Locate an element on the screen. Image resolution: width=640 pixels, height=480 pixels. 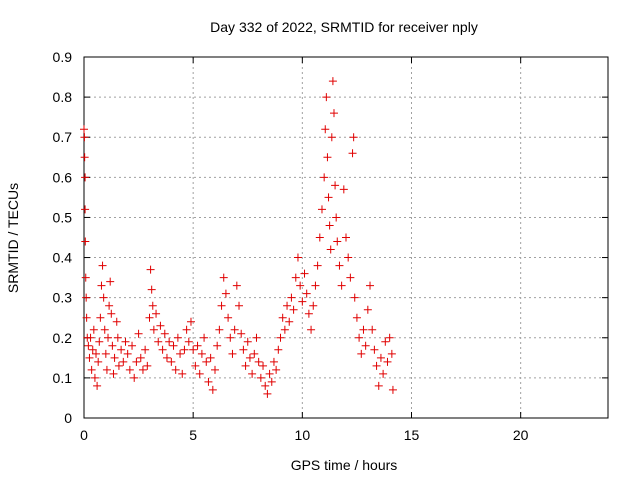
x-tick-label: 20 is located at coordinates (521, 435).